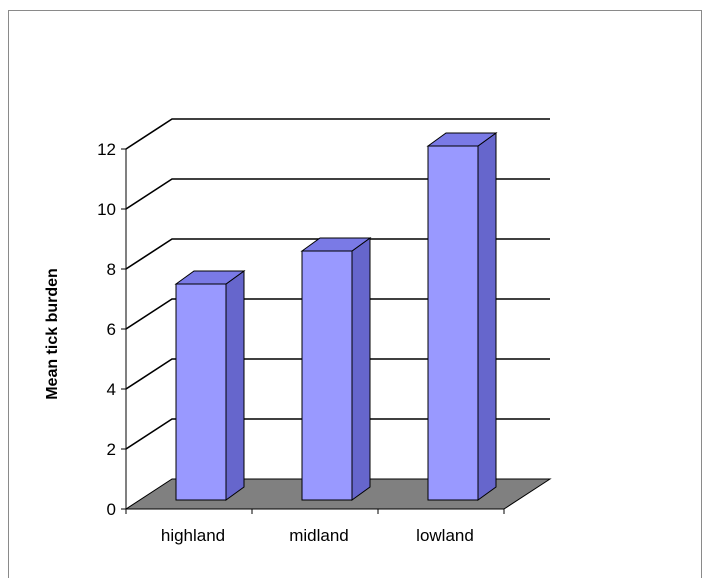 Image resolution: width=710 pixels, height=580 pixels. What do you see at coordinates (106, 149) in the screenshot?
I see `y-tick-label: 12` at bounding box center [106, 149].